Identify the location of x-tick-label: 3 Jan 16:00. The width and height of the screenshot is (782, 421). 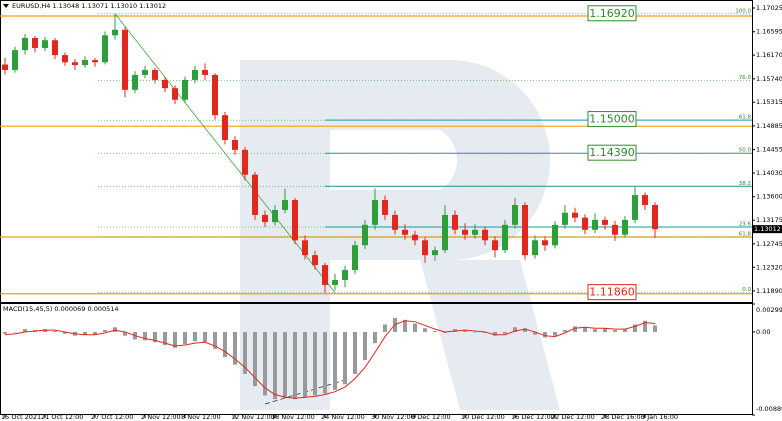
(659, 417).